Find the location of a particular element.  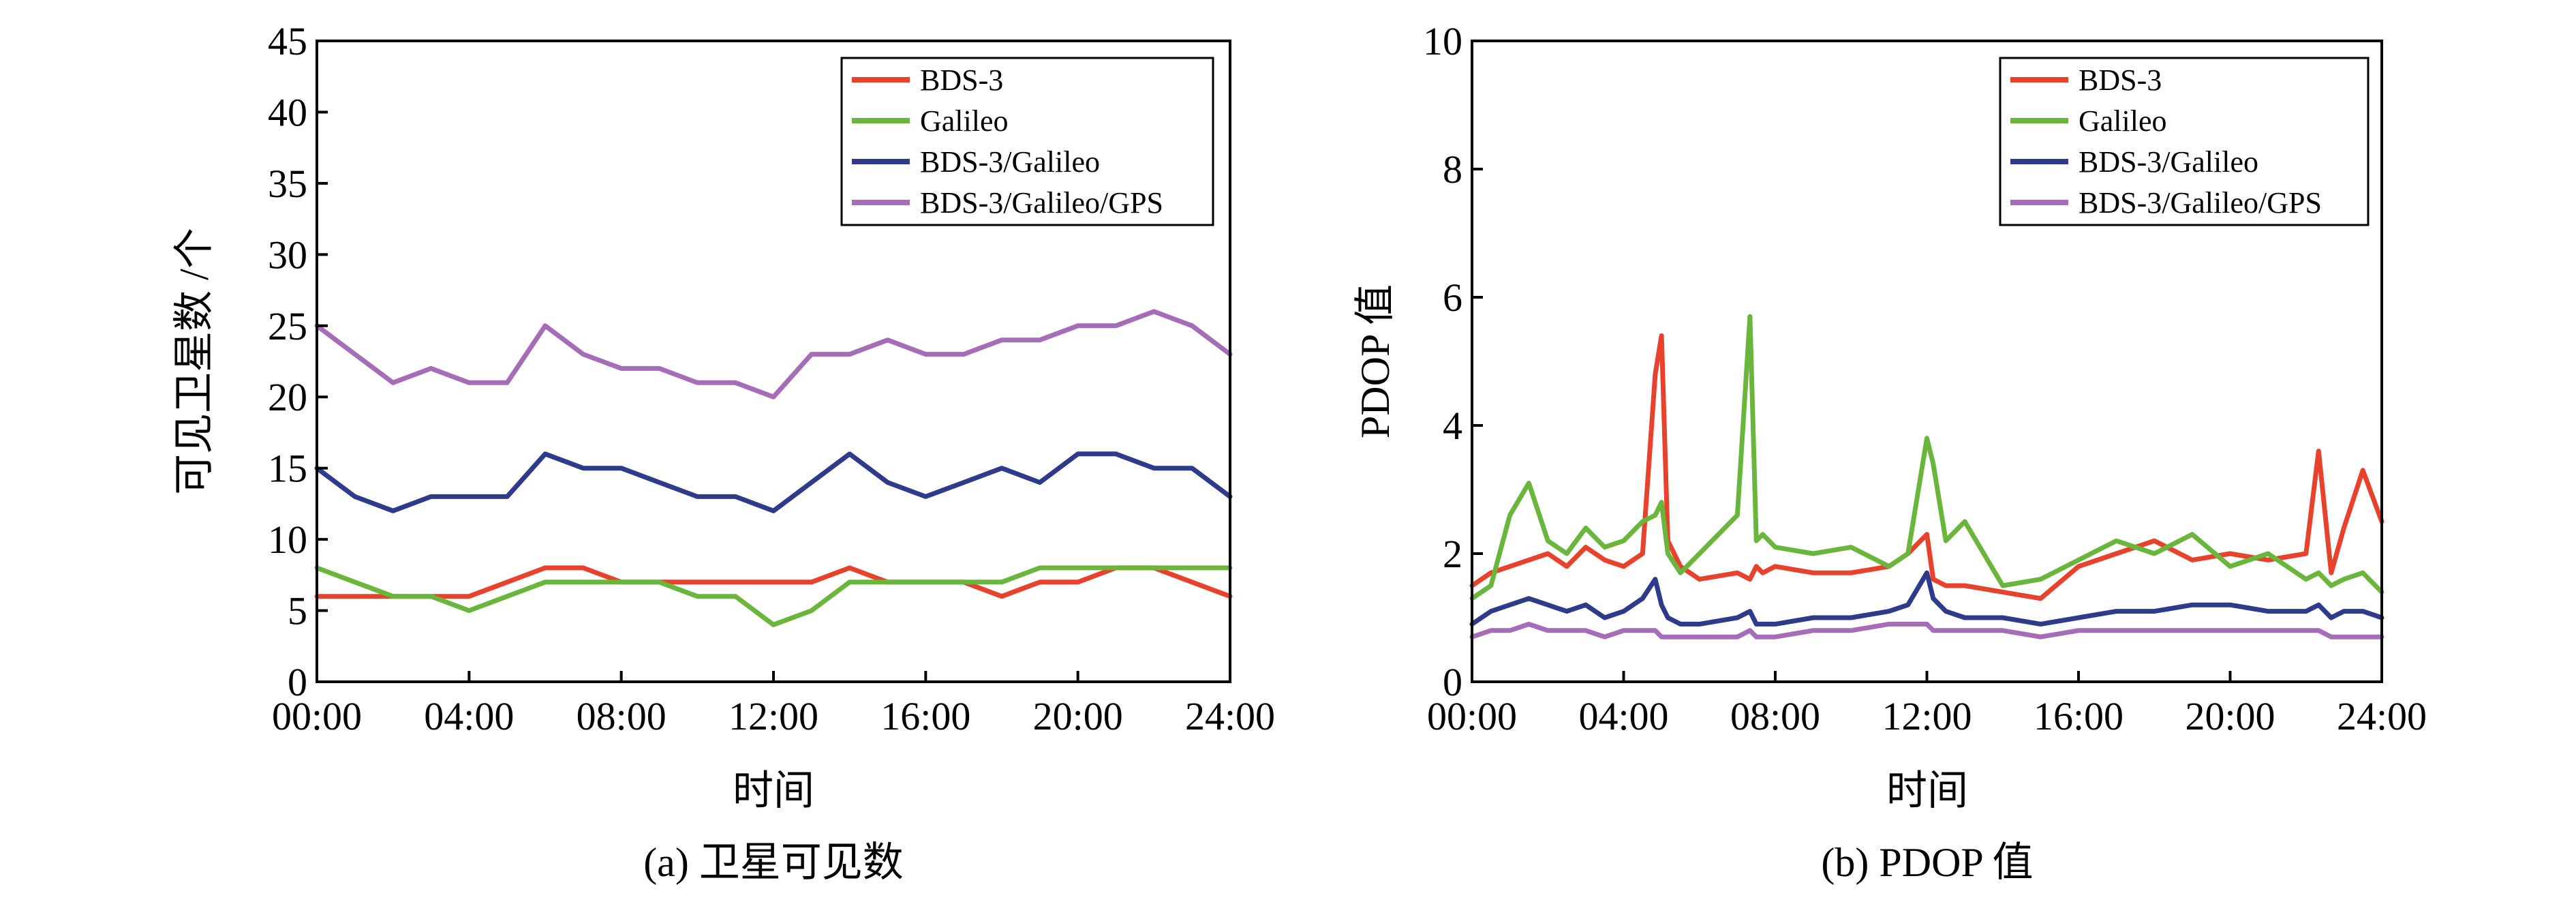

series-line-a-galileo is located at coordinates (773, 596).